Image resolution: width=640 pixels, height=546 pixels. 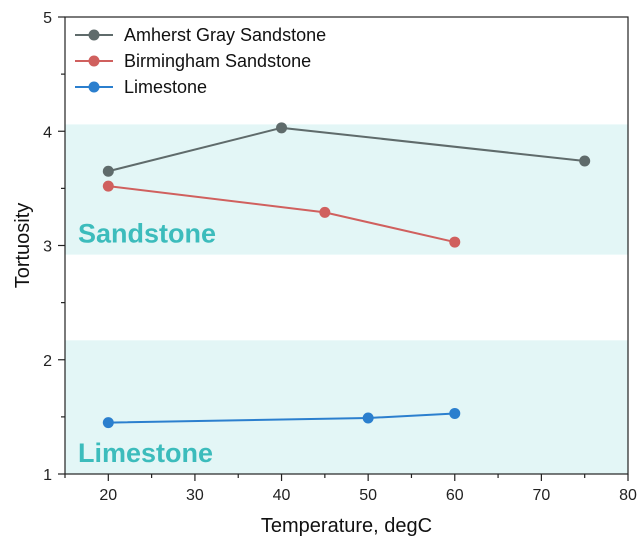 What do you see at coordinates (346, 526) in the screenshot?
I see `x-axis-label: Temperature, degC` at bounding box center [346, 526].